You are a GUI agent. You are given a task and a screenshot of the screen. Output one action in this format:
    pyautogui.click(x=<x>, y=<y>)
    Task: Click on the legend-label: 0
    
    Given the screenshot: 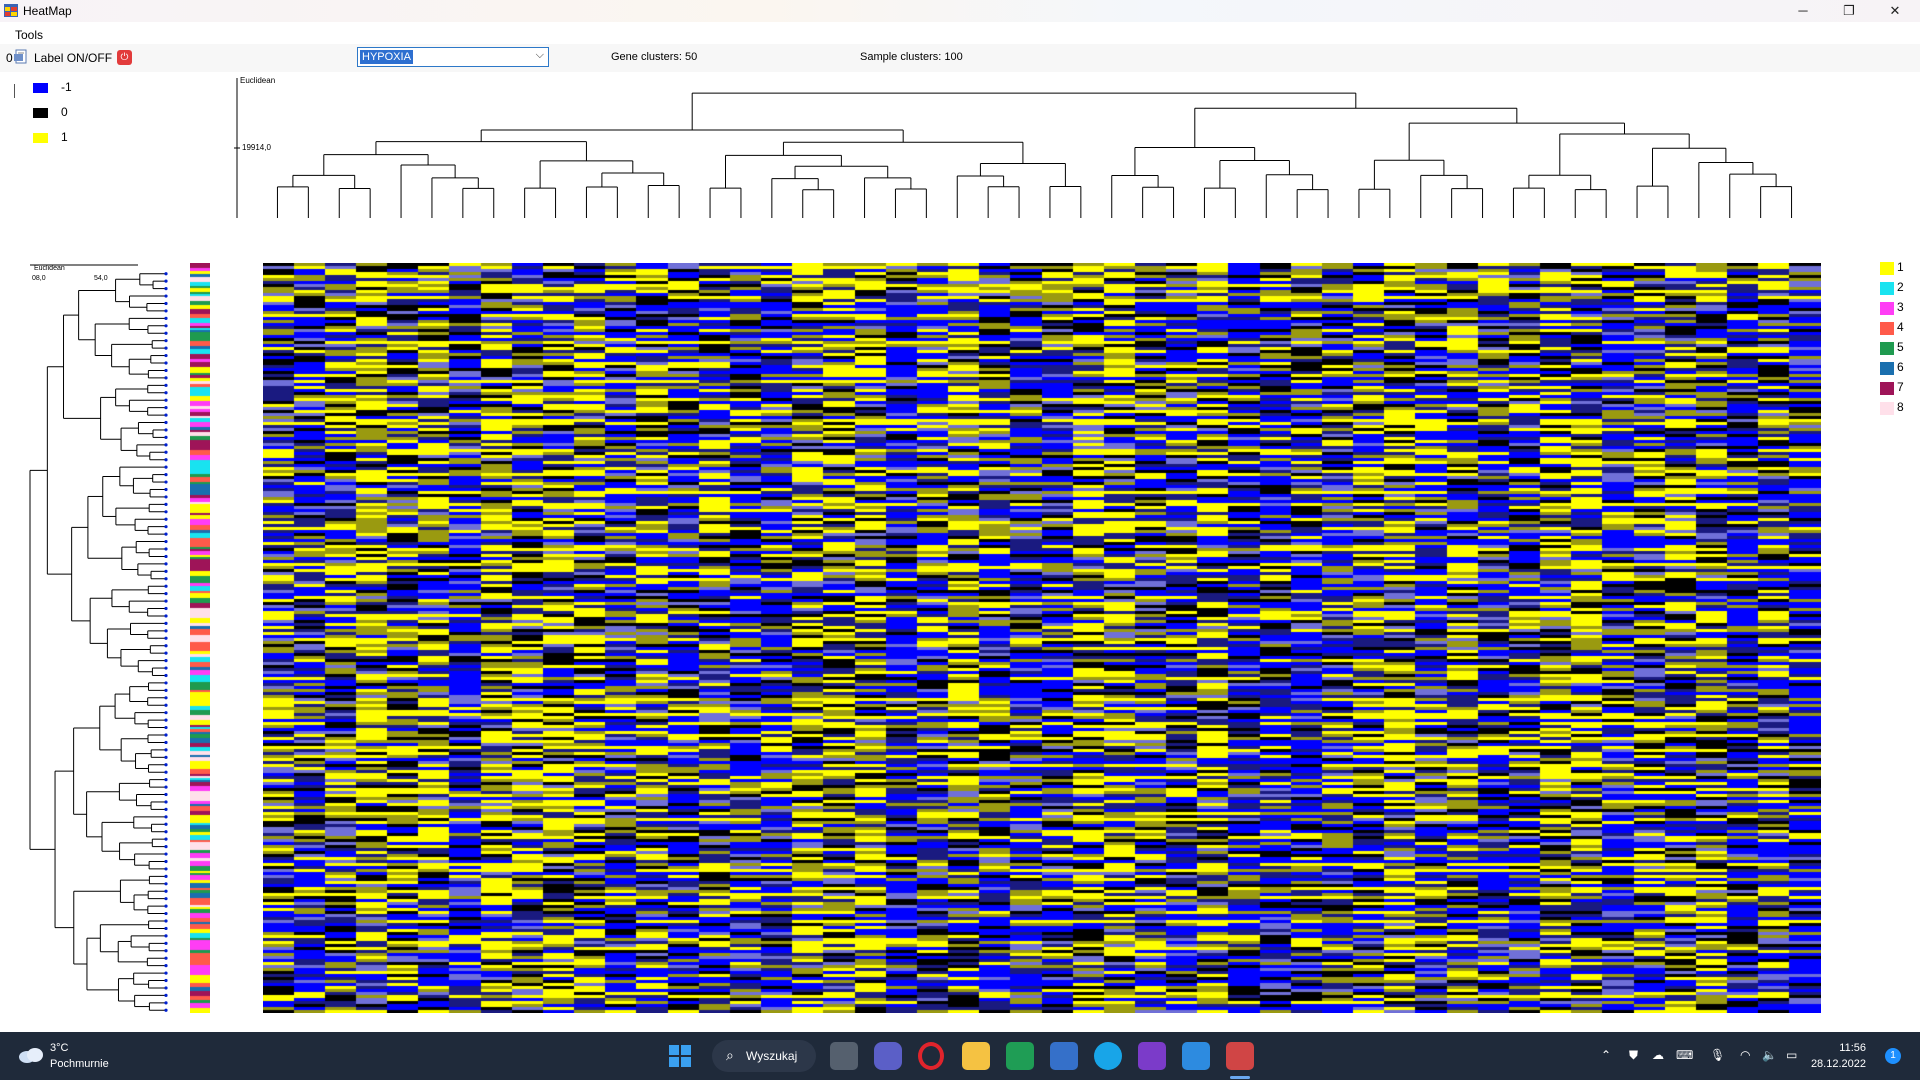 What is the action you would take?
    pyautogui.click(x=64, y=112)
    